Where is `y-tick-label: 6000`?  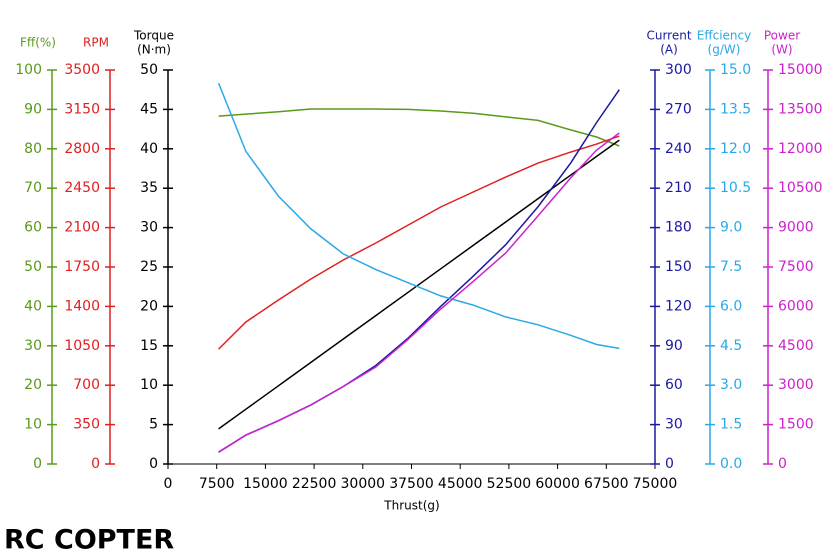 y-tick-label: 6000 is located at coordinates (796, 306).